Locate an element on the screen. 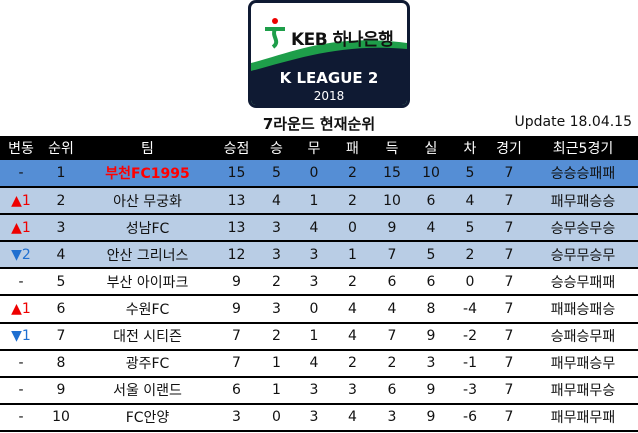 Image resolution: width=638 pixels, height=433 pixels. rank-cell: 8 is located at coordinates (61, 363).